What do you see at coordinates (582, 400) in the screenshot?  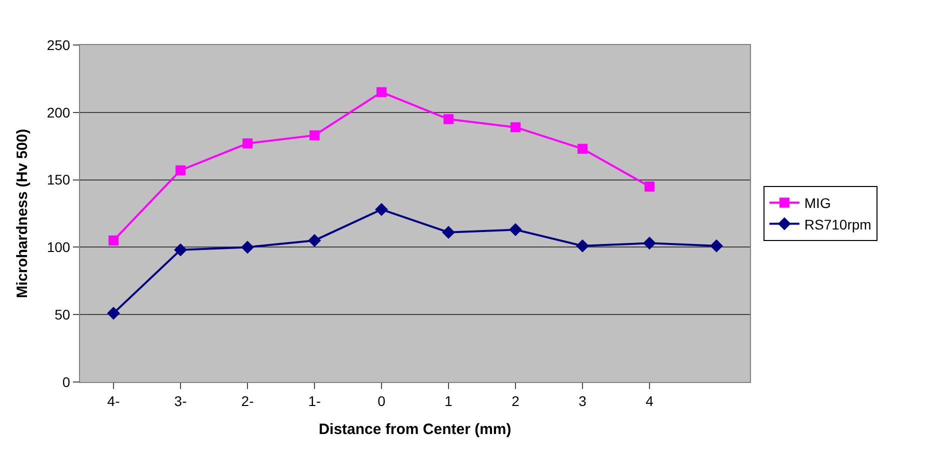 I see `x-tick-label: 3` at bounding box center [582, 400].